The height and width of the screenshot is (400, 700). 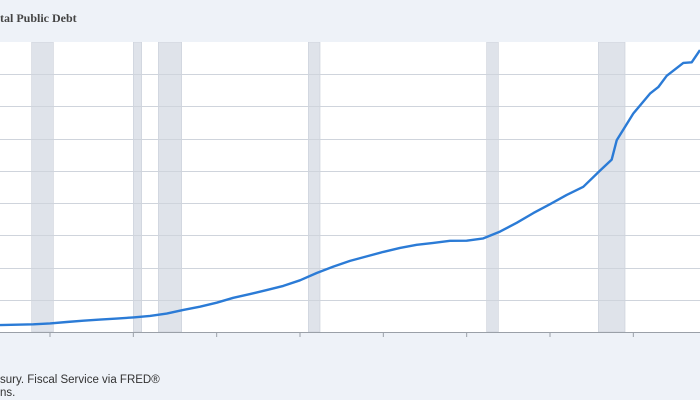 I want to click on source-note-continued: ns., so click(x=8, y=393).